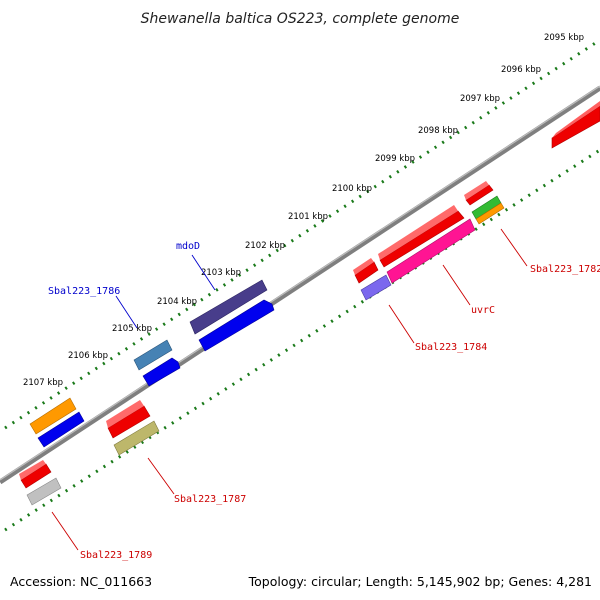 The width and height of the screenshot is (600, 600). What do you see at coordinates (451, 347) in the screenshot?
I see `gene-label-sbal223-1784: Sbal223_1784` at bounding box center [451, 347].